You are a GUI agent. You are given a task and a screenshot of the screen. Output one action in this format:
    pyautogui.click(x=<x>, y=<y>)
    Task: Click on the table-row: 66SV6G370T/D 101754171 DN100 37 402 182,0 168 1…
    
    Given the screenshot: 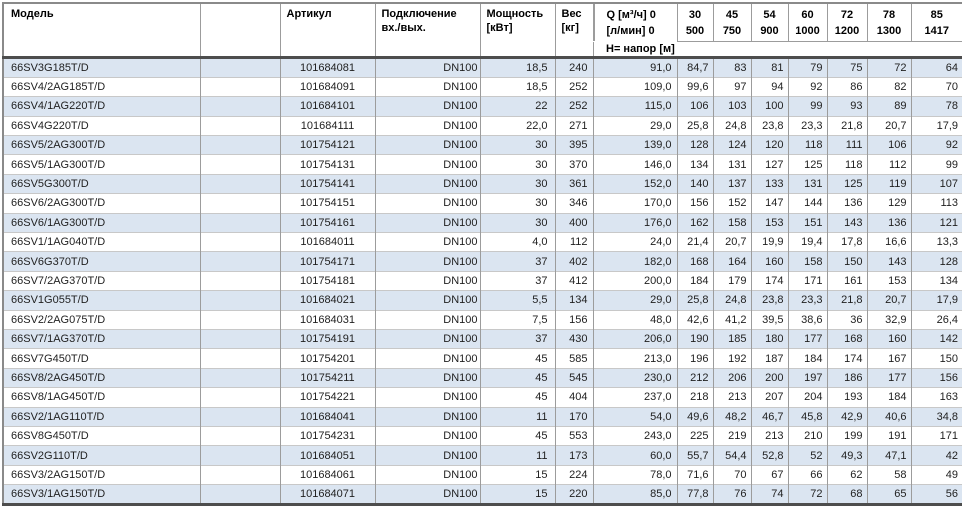 What is the action you would take?
    pyautogui.click(x=482, y=261)
    